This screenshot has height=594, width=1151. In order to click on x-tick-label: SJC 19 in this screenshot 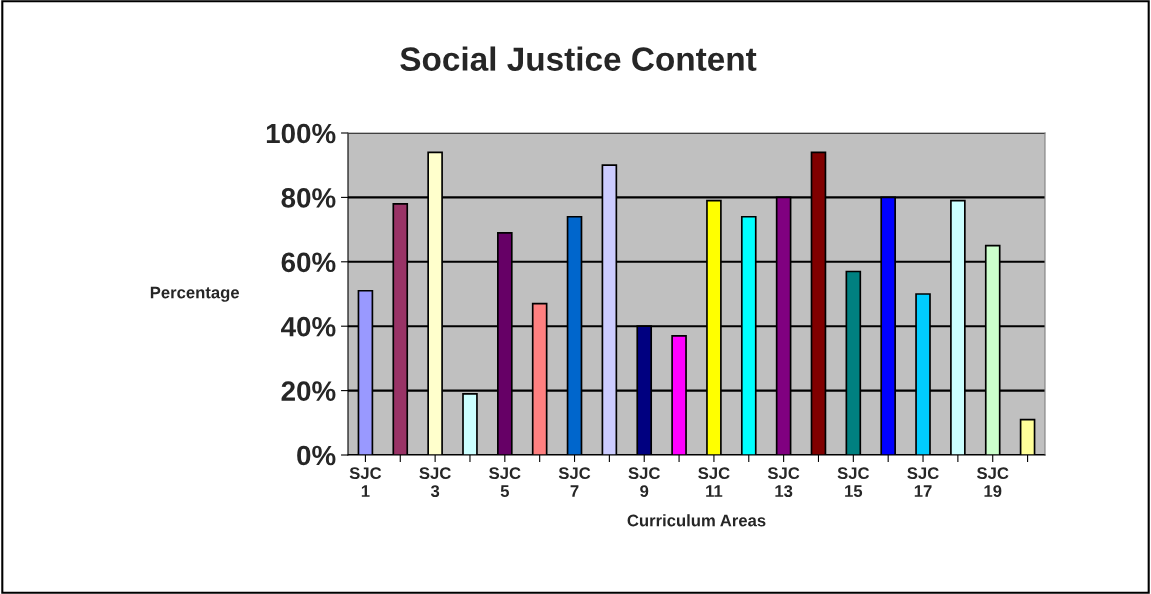, I will do `click(992, 482)`.